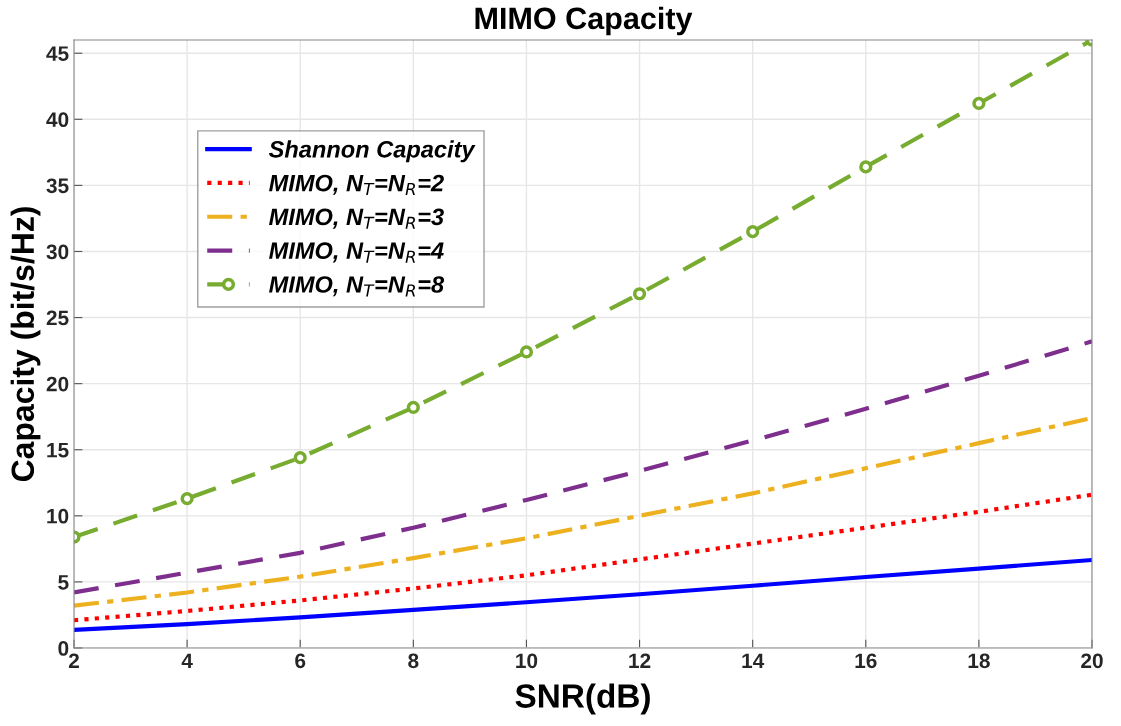 This screenshot has height=726, width=1121. What do you see at coordinates (57, 53) in the screenshot?
I see `y-tick-label: 45` at bounding box center [57, 53].